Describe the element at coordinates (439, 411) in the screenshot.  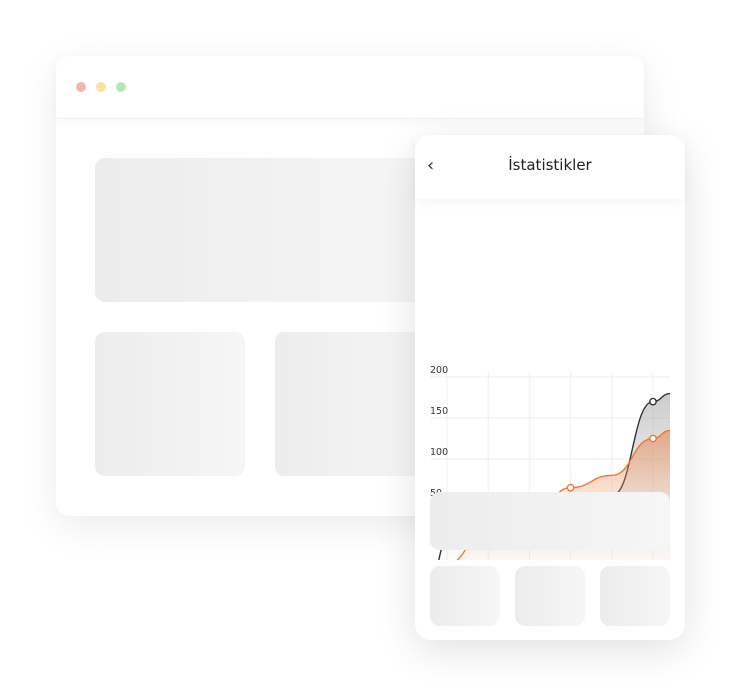
I see `y-tick-label: 150` at that location.